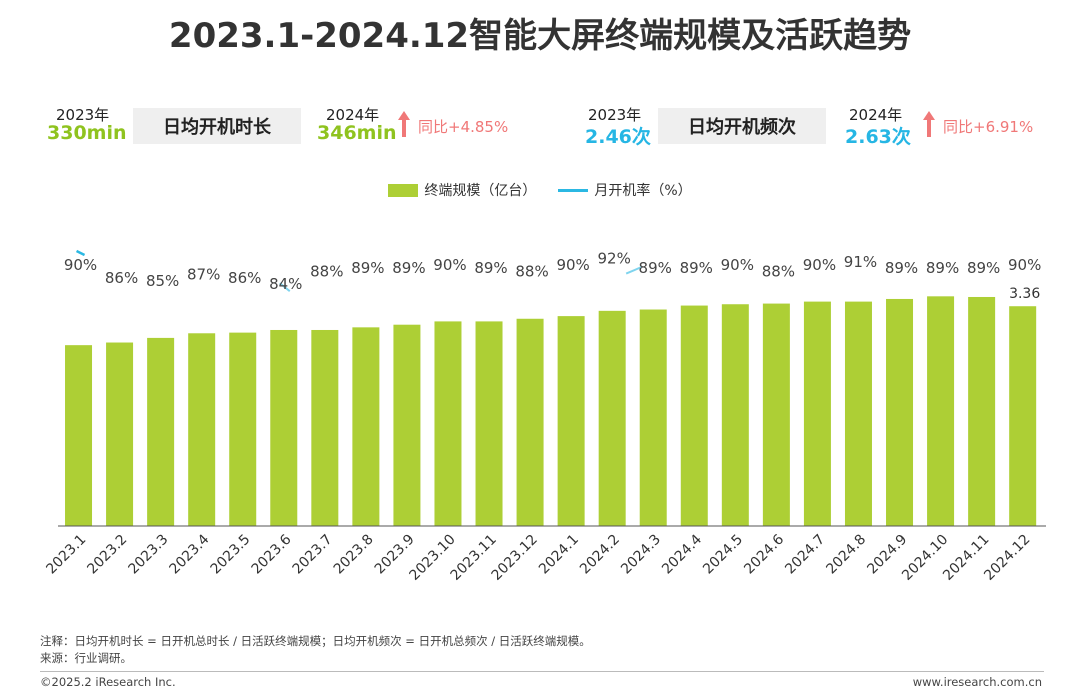  What do you see at coordinates (542, 671) in the screenshot?
I see `footer-divider` at bounding box center [542, 671].